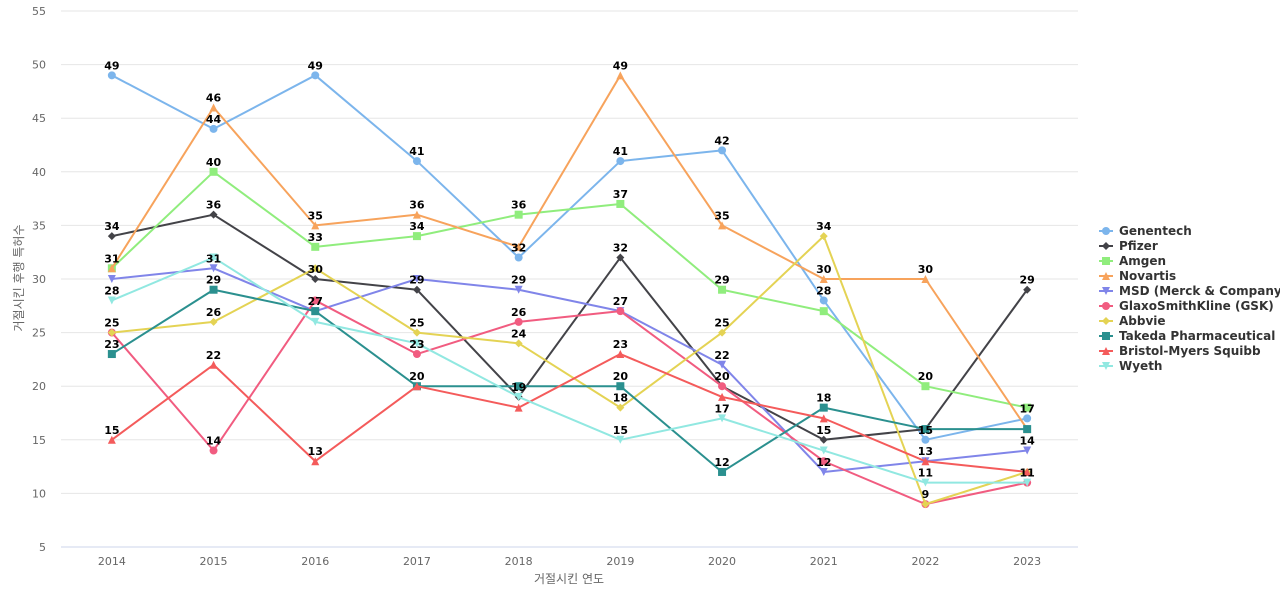 The height and width of the screenshot is (600, 1280). Describe the element at coordinates (39, 118) in the screenshot. I see `y-tick-label: 45` at that location.